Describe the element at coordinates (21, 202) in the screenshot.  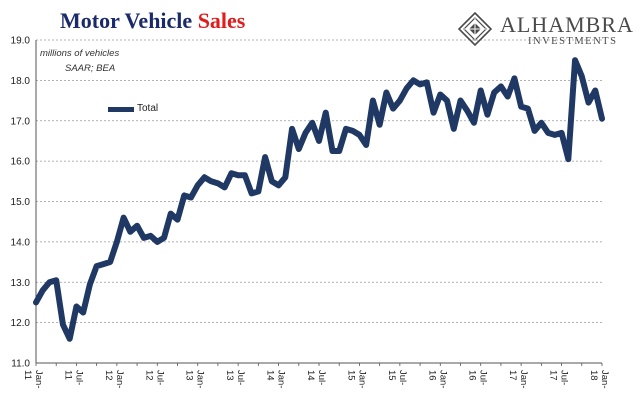
I see `y-tick-label: 15.0` at that location.